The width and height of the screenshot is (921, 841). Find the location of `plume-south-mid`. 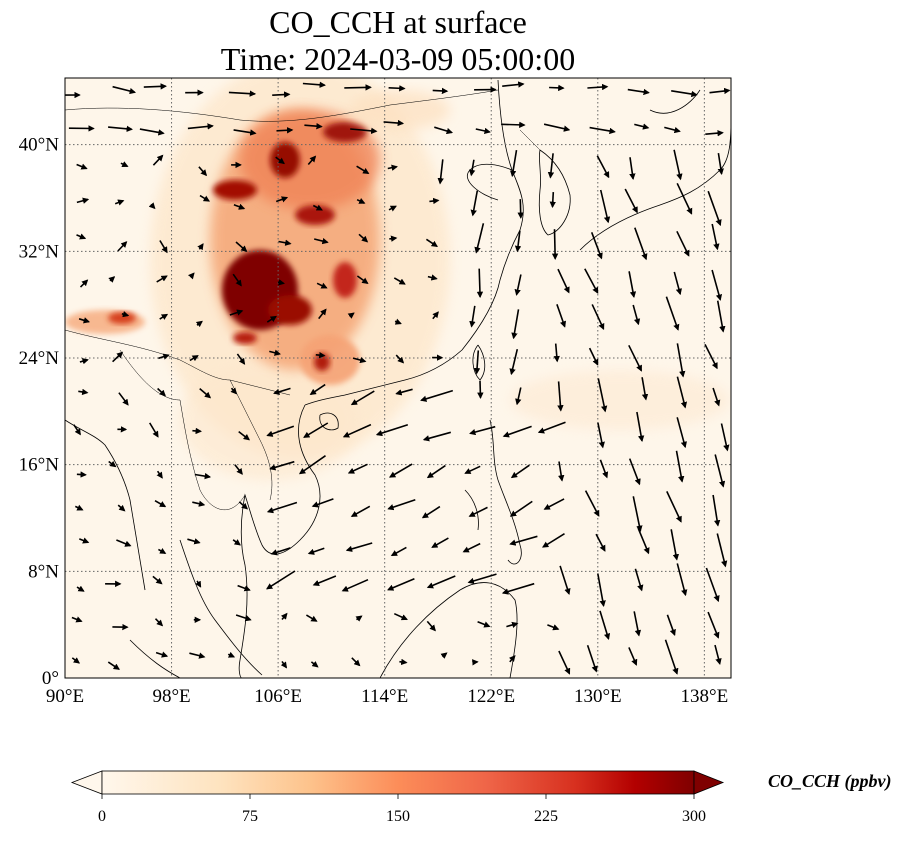

plume-south-mid is located at coordinates (330, 360).